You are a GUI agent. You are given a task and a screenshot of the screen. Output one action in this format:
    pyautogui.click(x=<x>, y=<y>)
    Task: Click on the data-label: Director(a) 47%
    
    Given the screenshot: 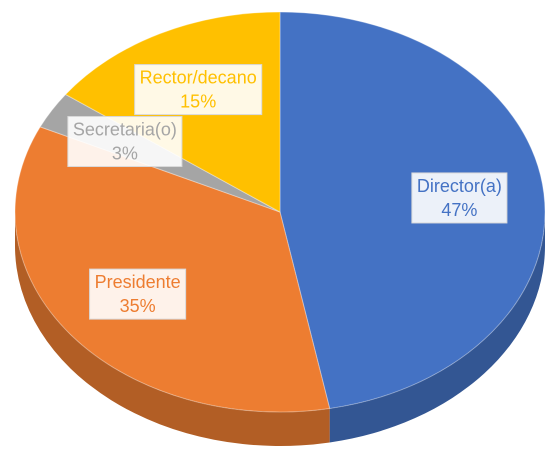 What is the action you would take?
    pyautogui.click(x=459, y=198)
    